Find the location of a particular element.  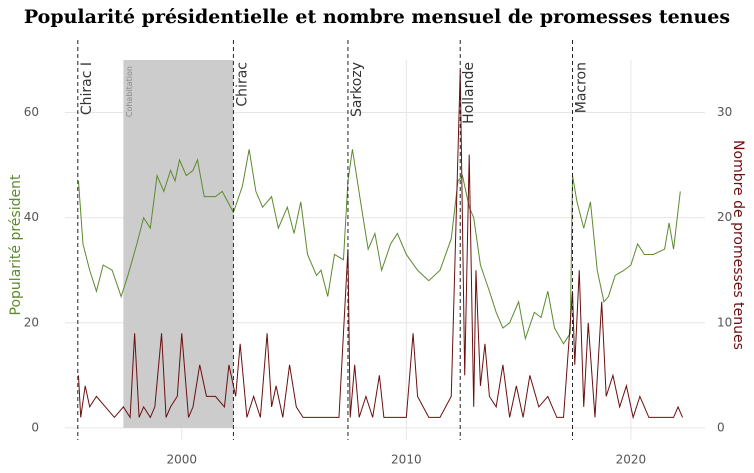

x-tick-label: 2000 is located at coordinates (181, 460).